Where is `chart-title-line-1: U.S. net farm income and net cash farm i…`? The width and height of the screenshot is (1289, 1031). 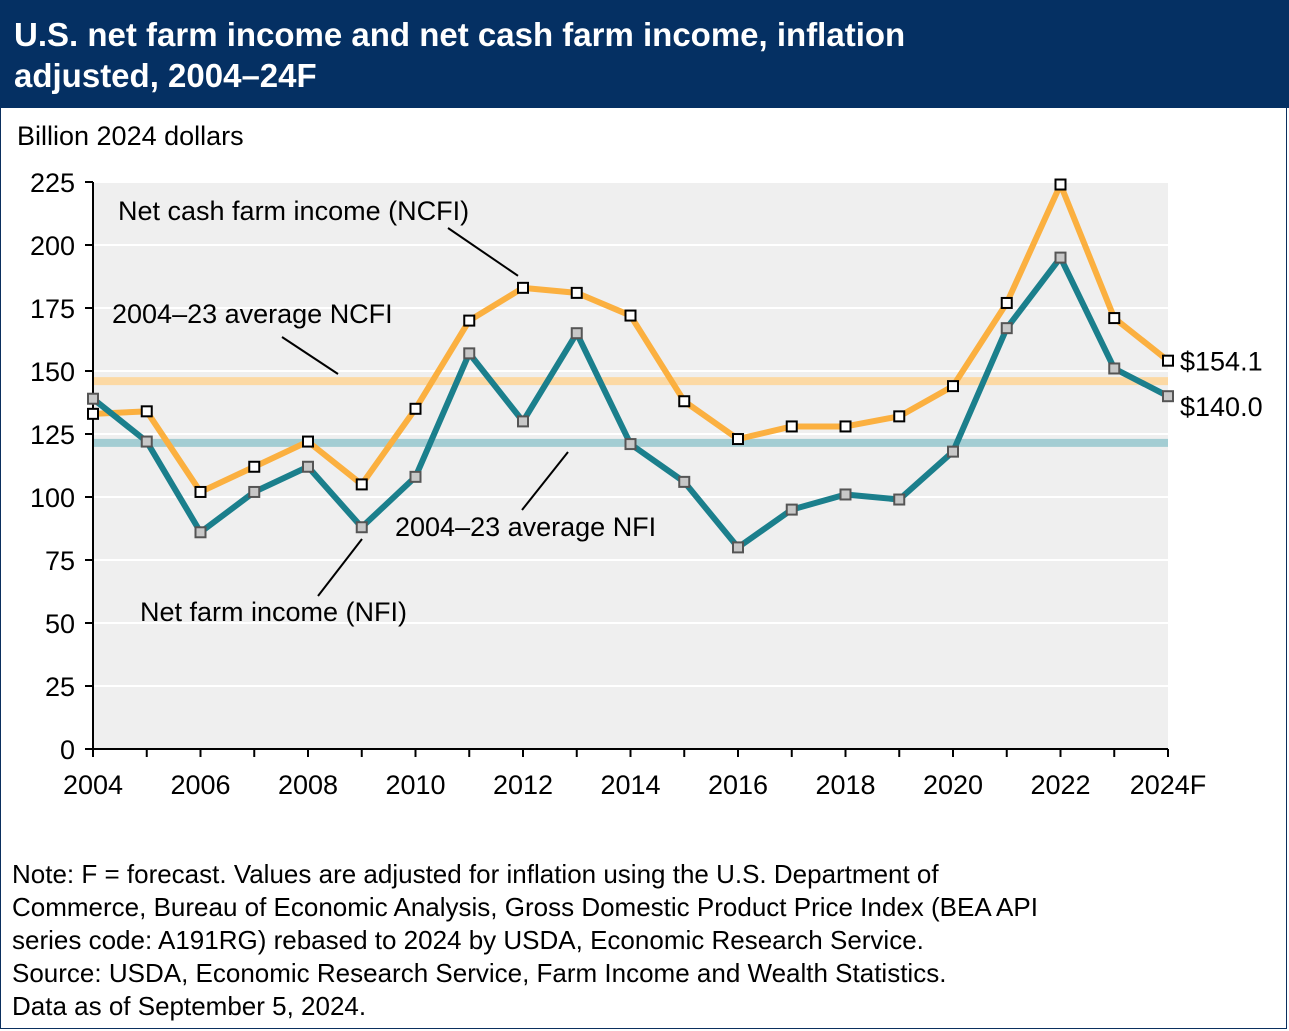 chart-title-line-1: U.S. net farm income and net cash farm i… is located at coordinates (460, 34).